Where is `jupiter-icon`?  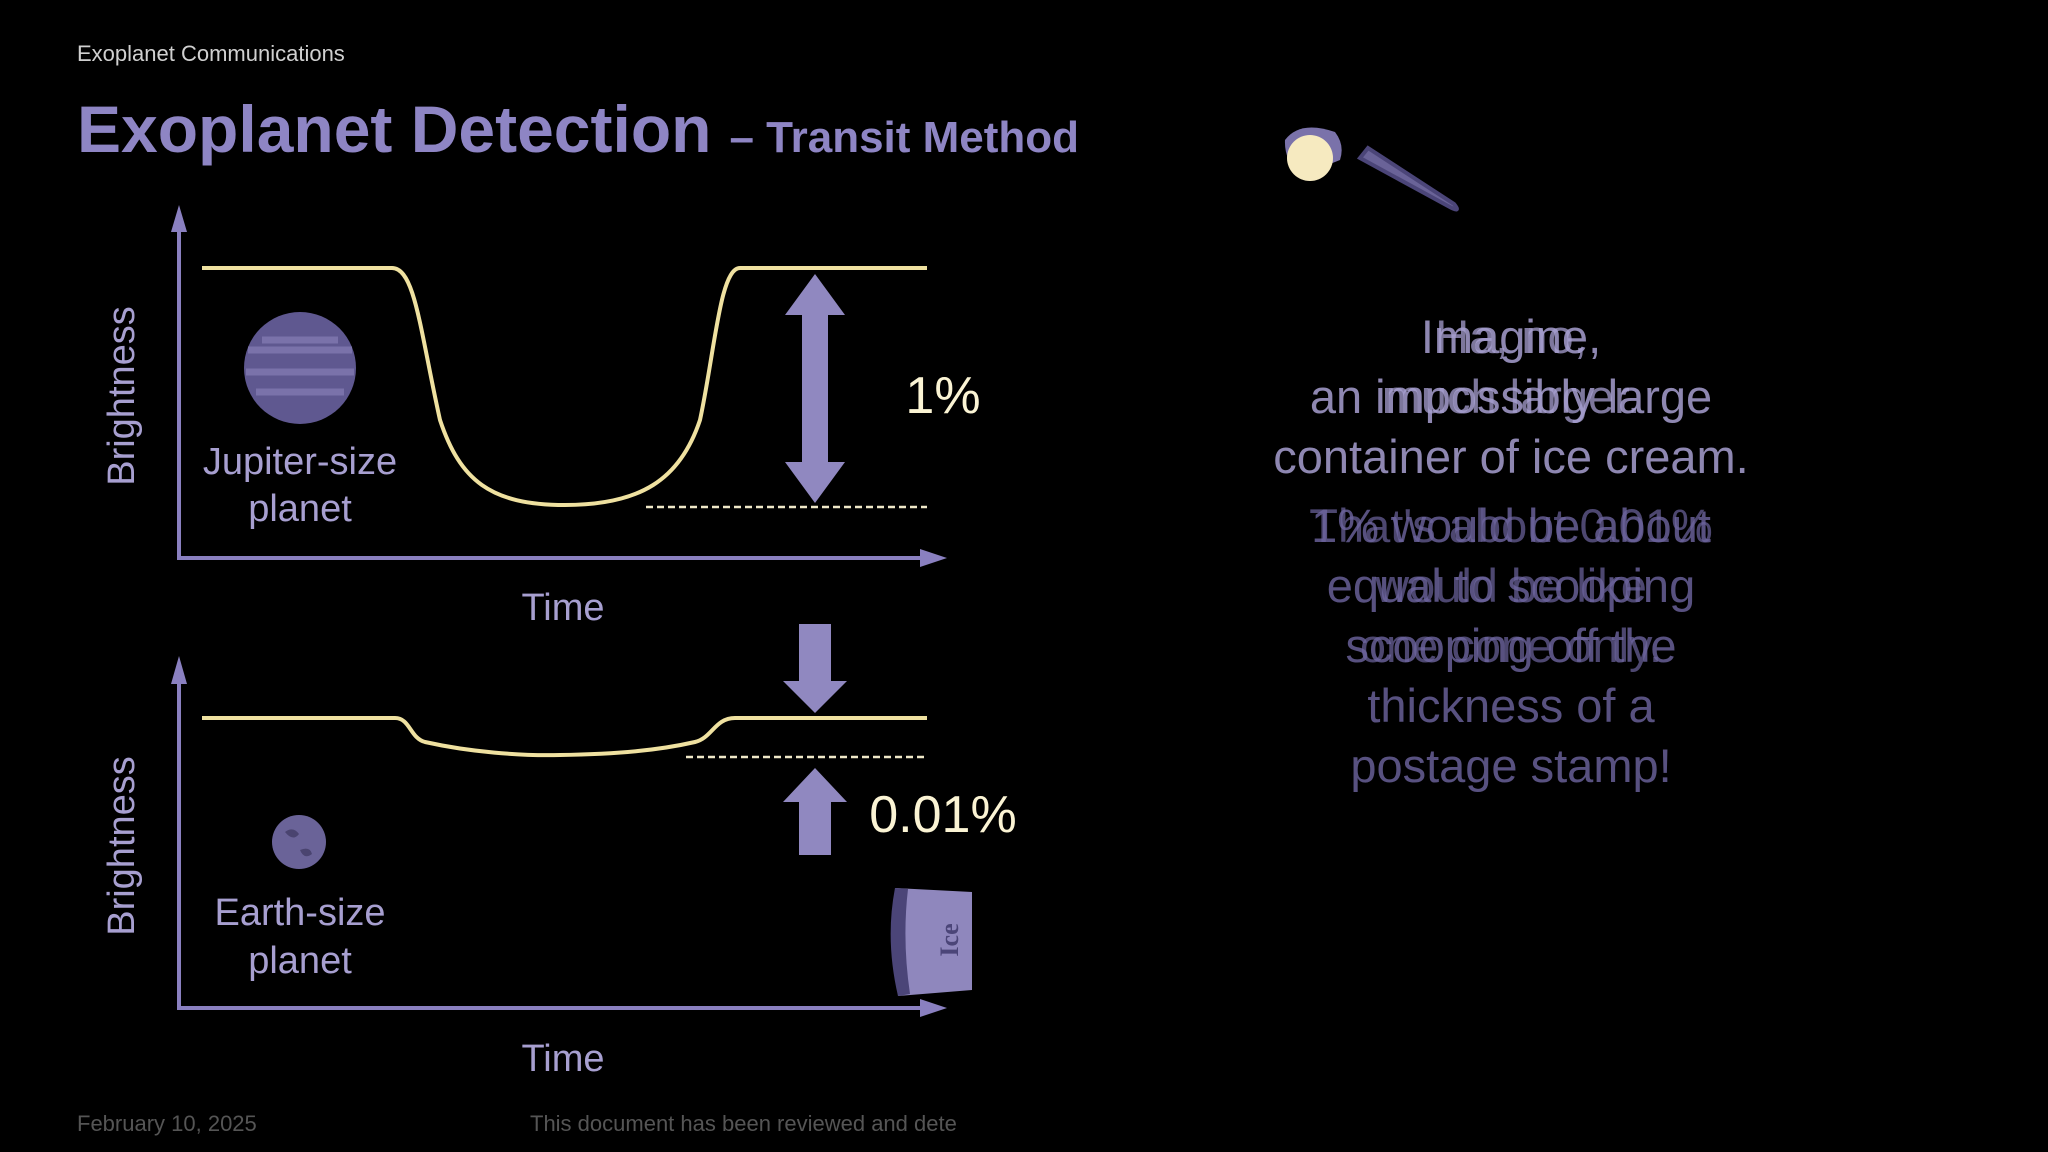
jupiter-icon is located at coordinates (300, 368).